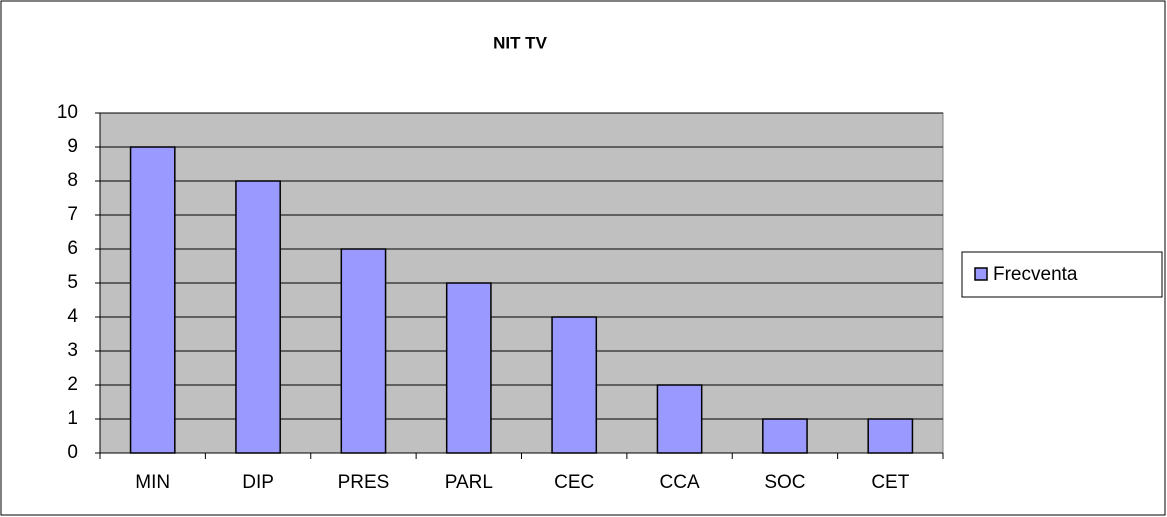 The height and width of the screenshot is (517, 1167). I want to click on y-tick-label: 8, so click(72, 180).